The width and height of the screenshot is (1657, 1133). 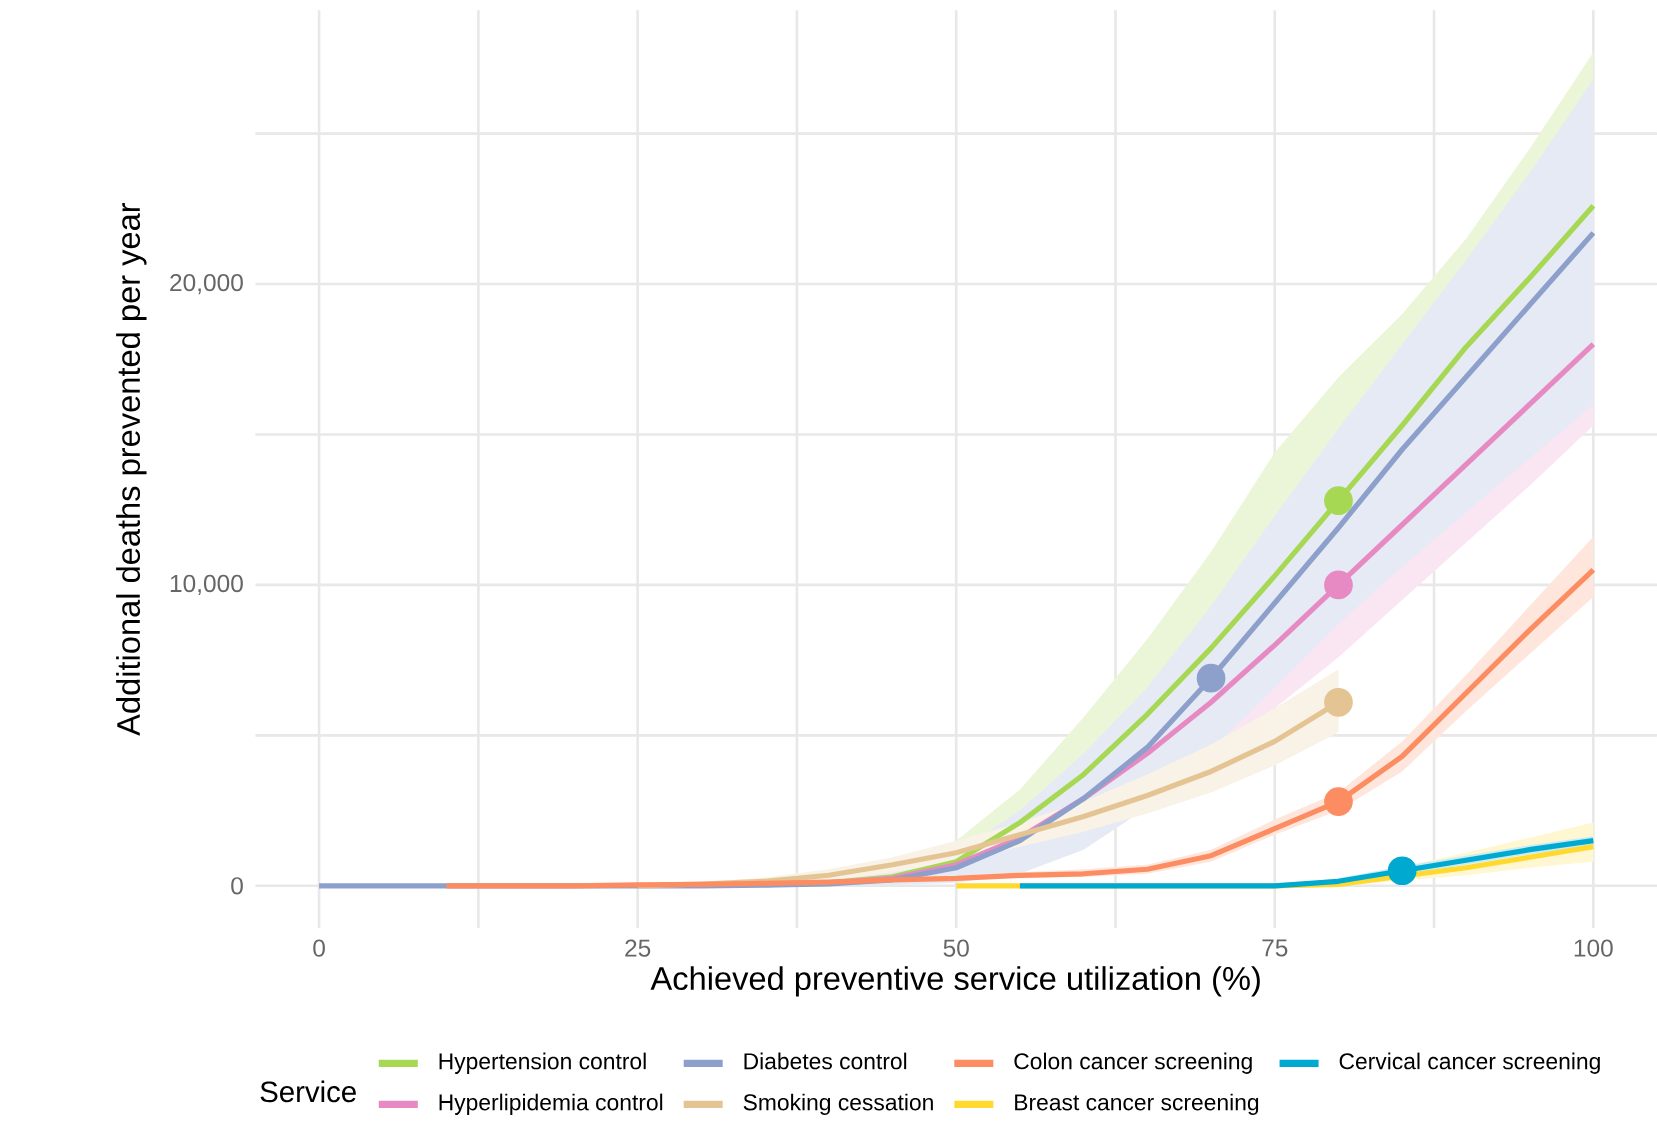 I want to click on y-tick-label: 0, so click(x=237, y=886).